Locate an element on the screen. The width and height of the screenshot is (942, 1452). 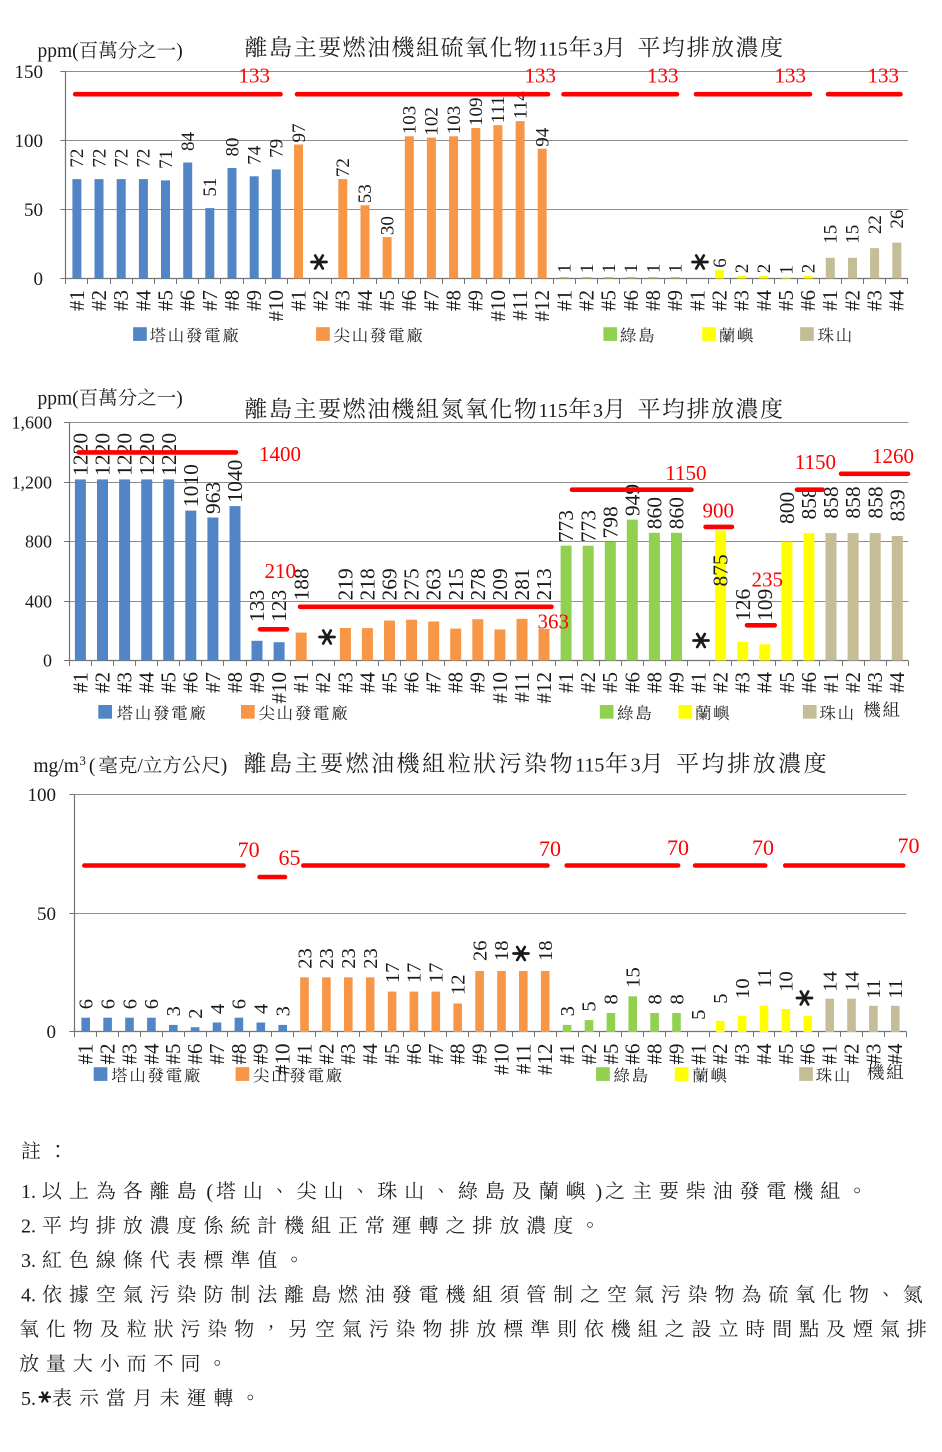
svg-text: 100 is located at coordinates (42, 795).